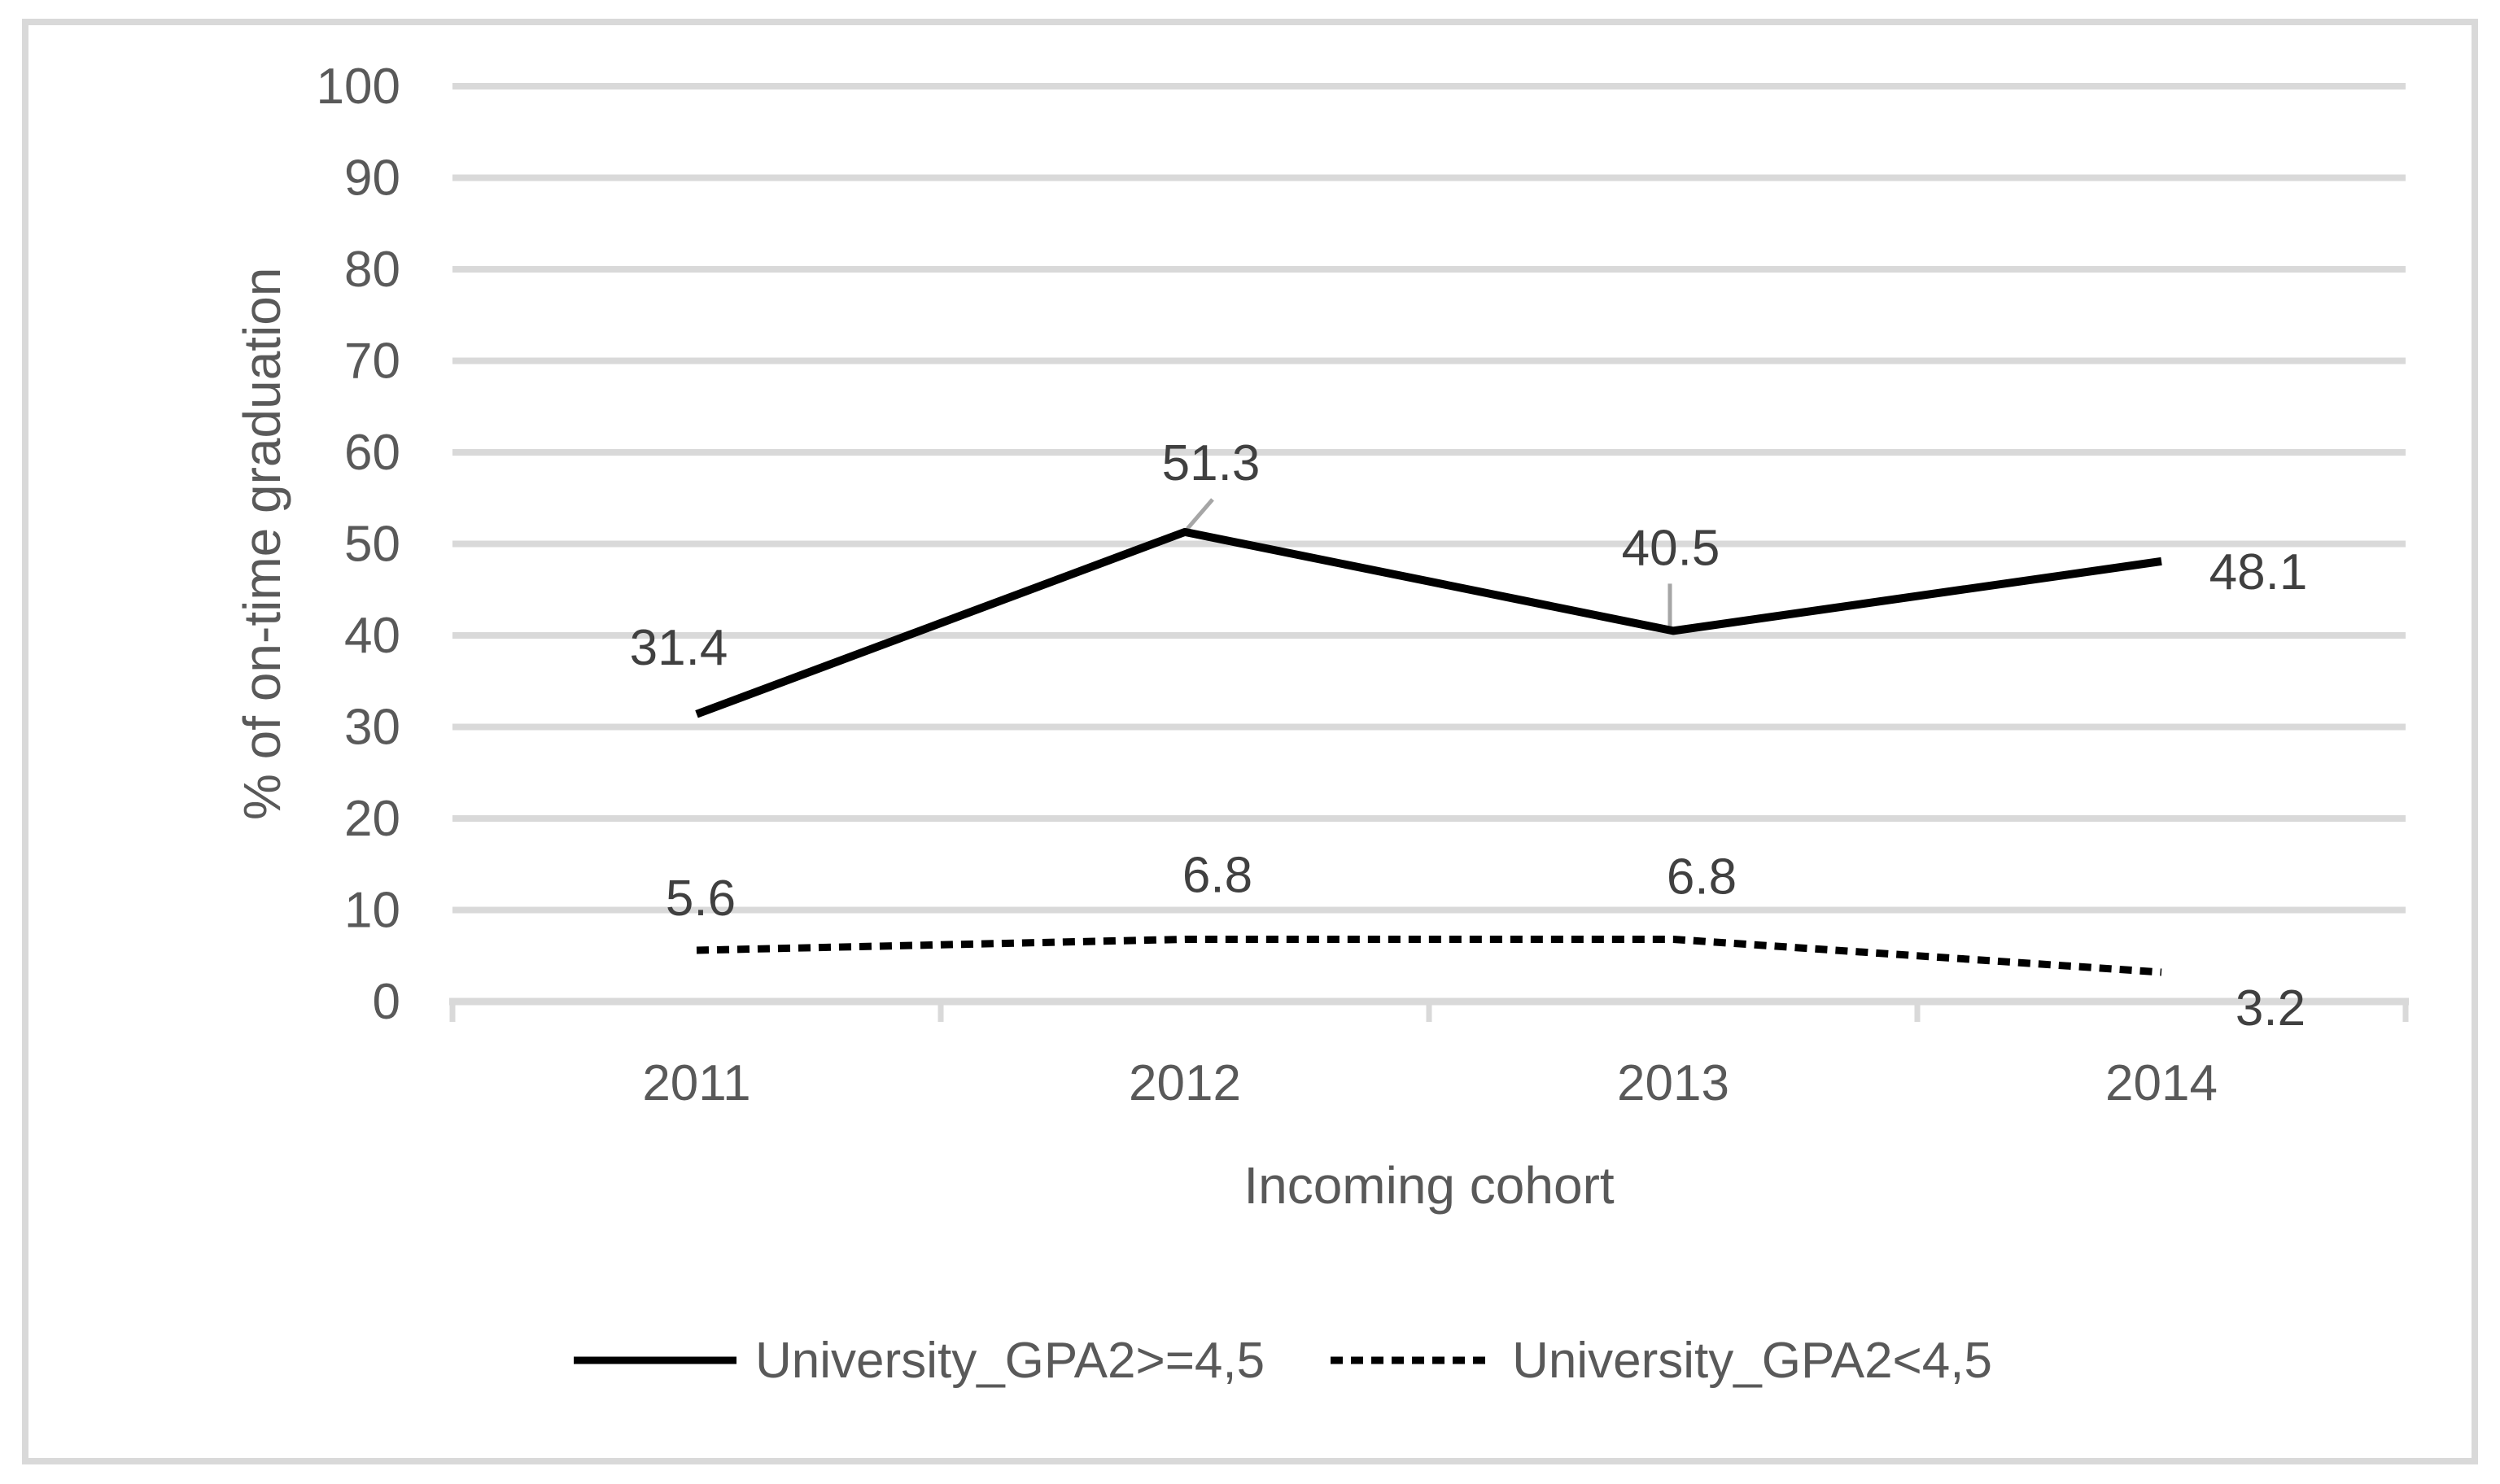 The height and width of the screenshot is (1484, 2500). Describe the element at coordinates (1185, 1083) in the screenshot. I see `x-category-label: 2012` at that location.